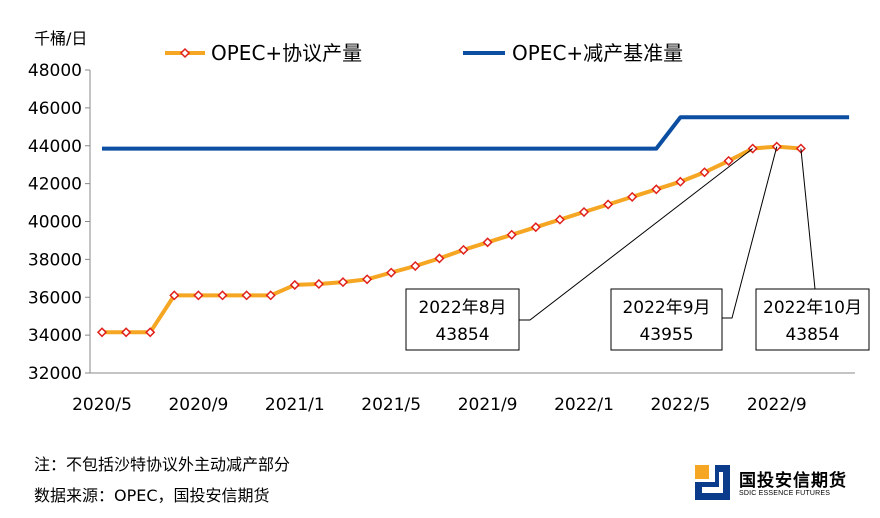  Describe the element at coordinates (462, 308) in the screenshot. I see `callout-label: 2022年8月` at that location.